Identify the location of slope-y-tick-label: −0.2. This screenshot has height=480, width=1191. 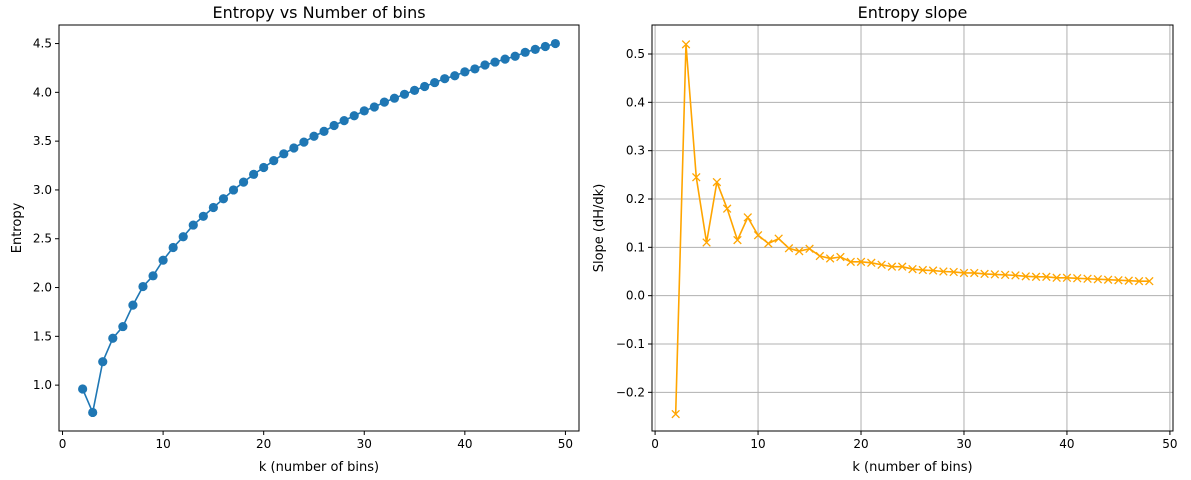
(630, 392).